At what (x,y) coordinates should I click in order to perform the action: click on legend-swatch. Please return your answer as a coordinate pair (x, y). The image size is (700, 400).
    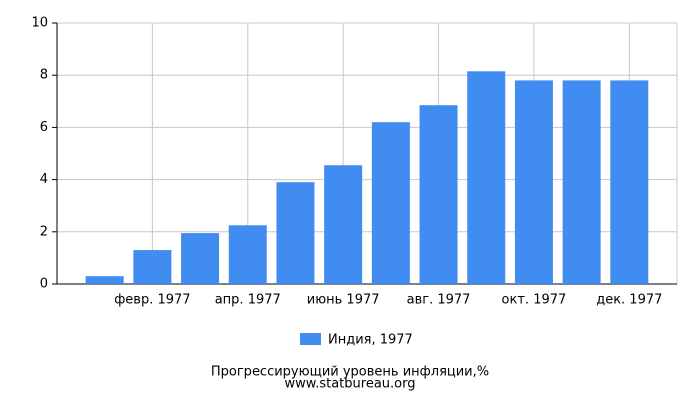
    Looking at the image, I should click on (310, 339).